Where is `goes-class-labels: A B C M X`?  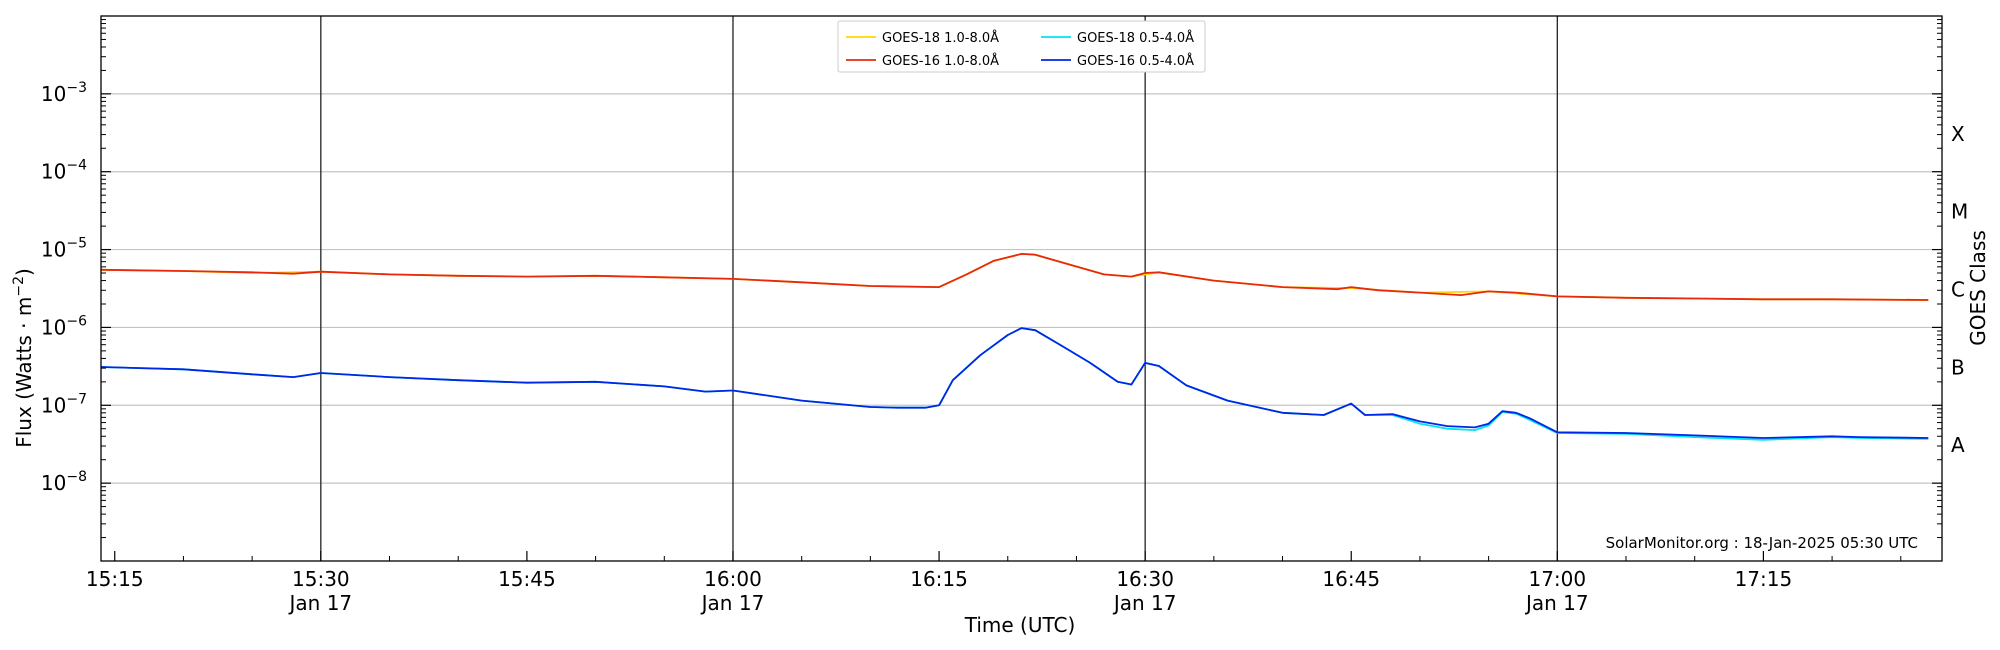 goes-class-labels: A B C M X is located at coordinates (1959, 289).